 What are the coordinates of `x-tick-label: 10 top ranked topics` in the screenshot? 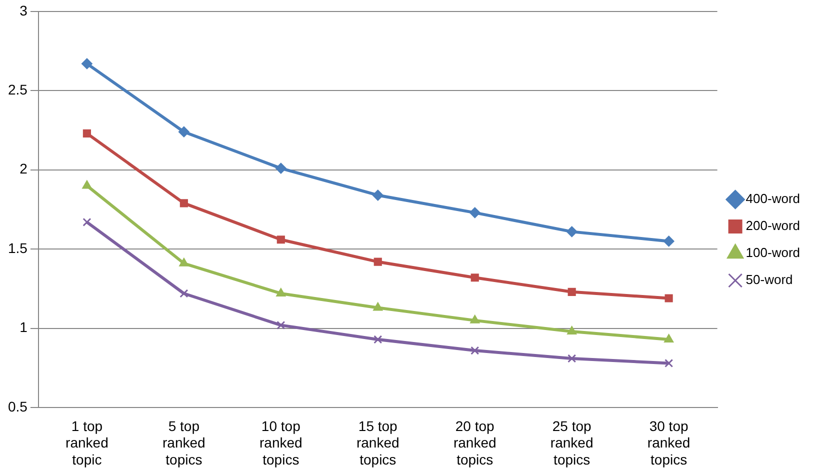 It's located at (281, 443).